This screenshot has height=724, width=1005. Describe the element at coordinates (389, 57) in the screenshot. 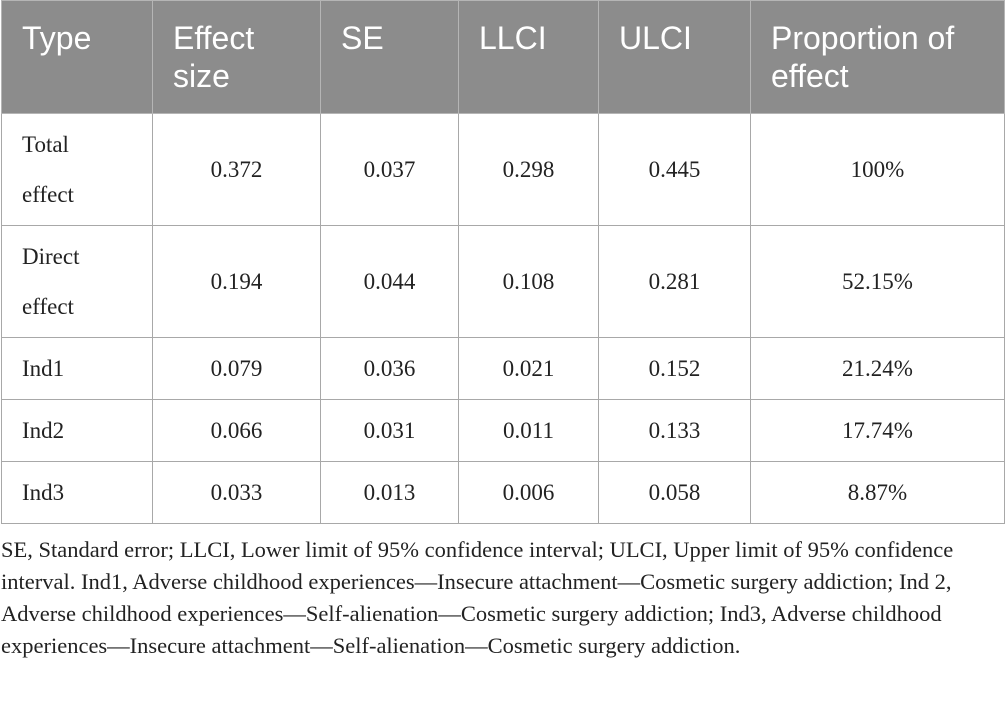

I see `column-header: SE` at that location.